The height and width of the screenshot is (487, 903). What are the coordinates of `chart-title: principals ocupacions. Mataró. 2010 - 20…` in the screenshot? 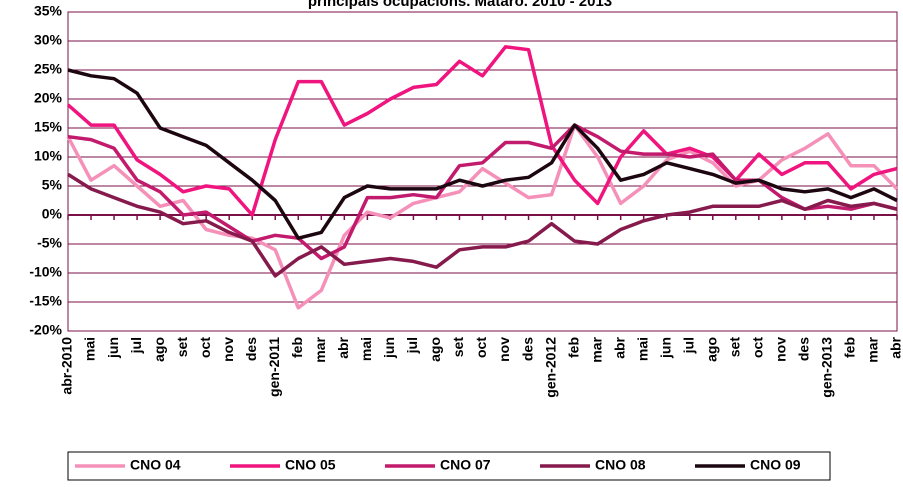 It's located at (460, 5).